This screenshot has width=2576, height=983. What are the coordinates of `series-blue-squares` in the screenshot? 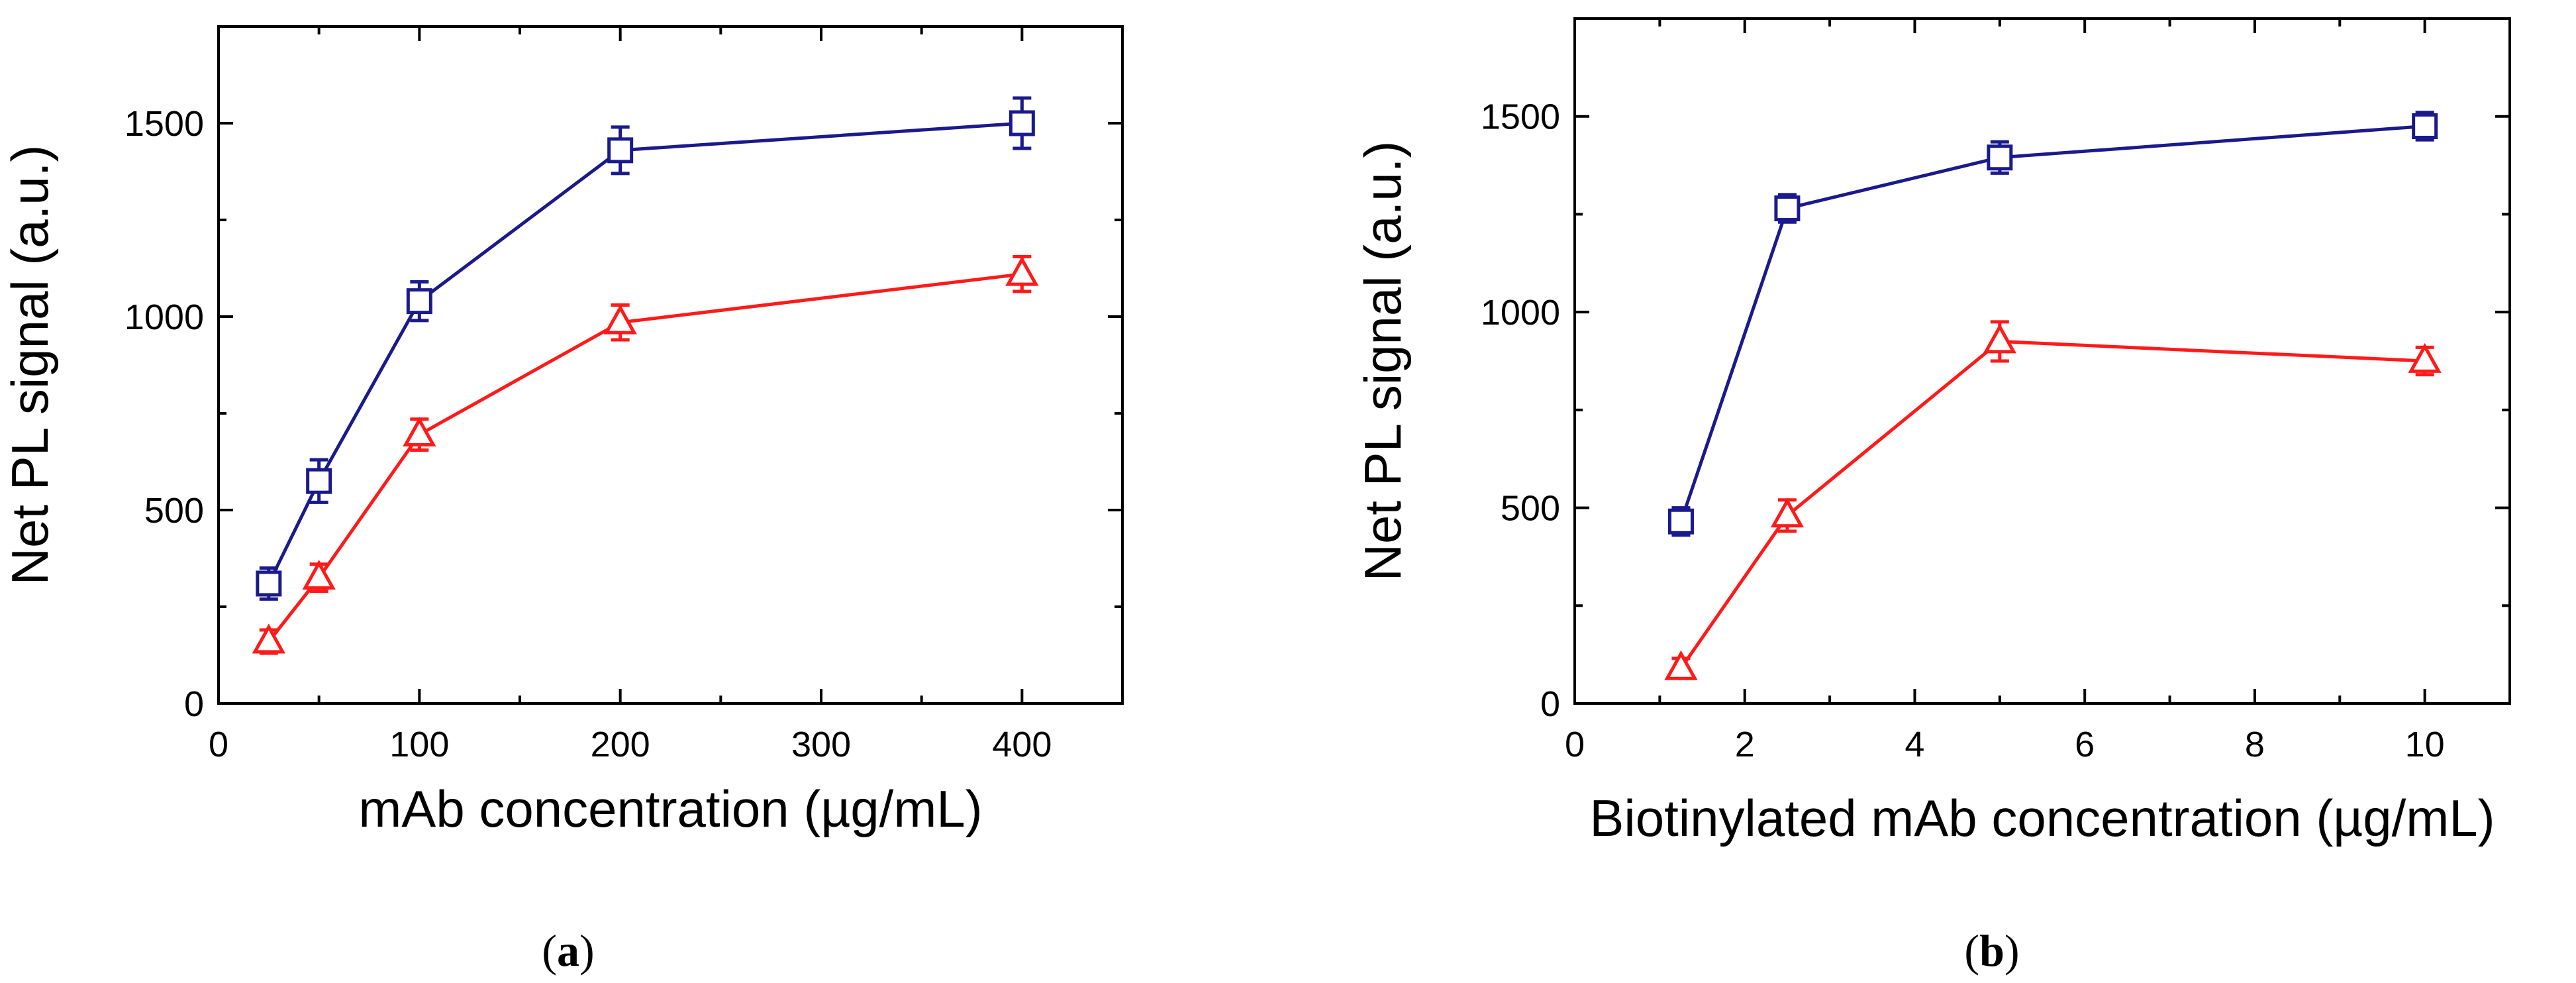 It's located at (2052, 324).